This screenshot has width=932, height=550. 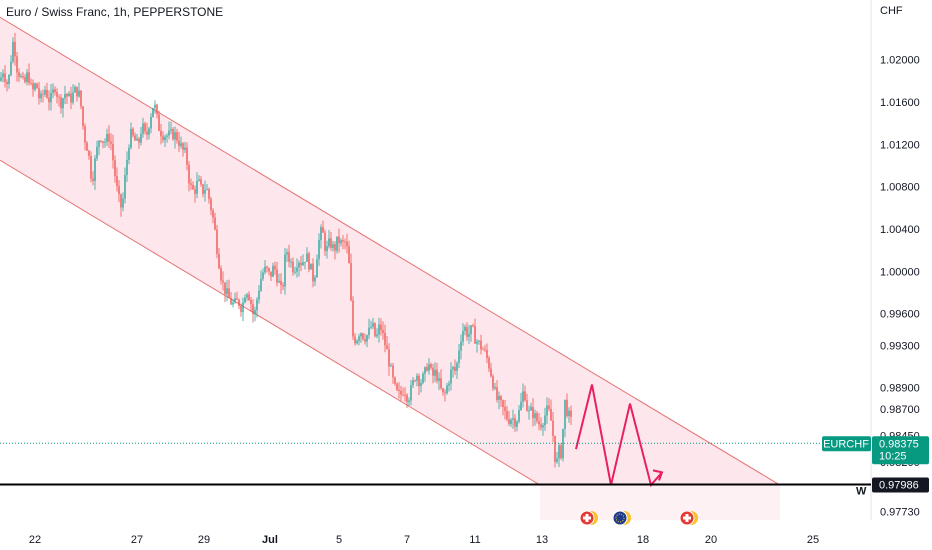 What do you see at coordinates (621, 518) in the screenshot?
I see `eu-flag-event-icon` at bounding box center [621, 518].